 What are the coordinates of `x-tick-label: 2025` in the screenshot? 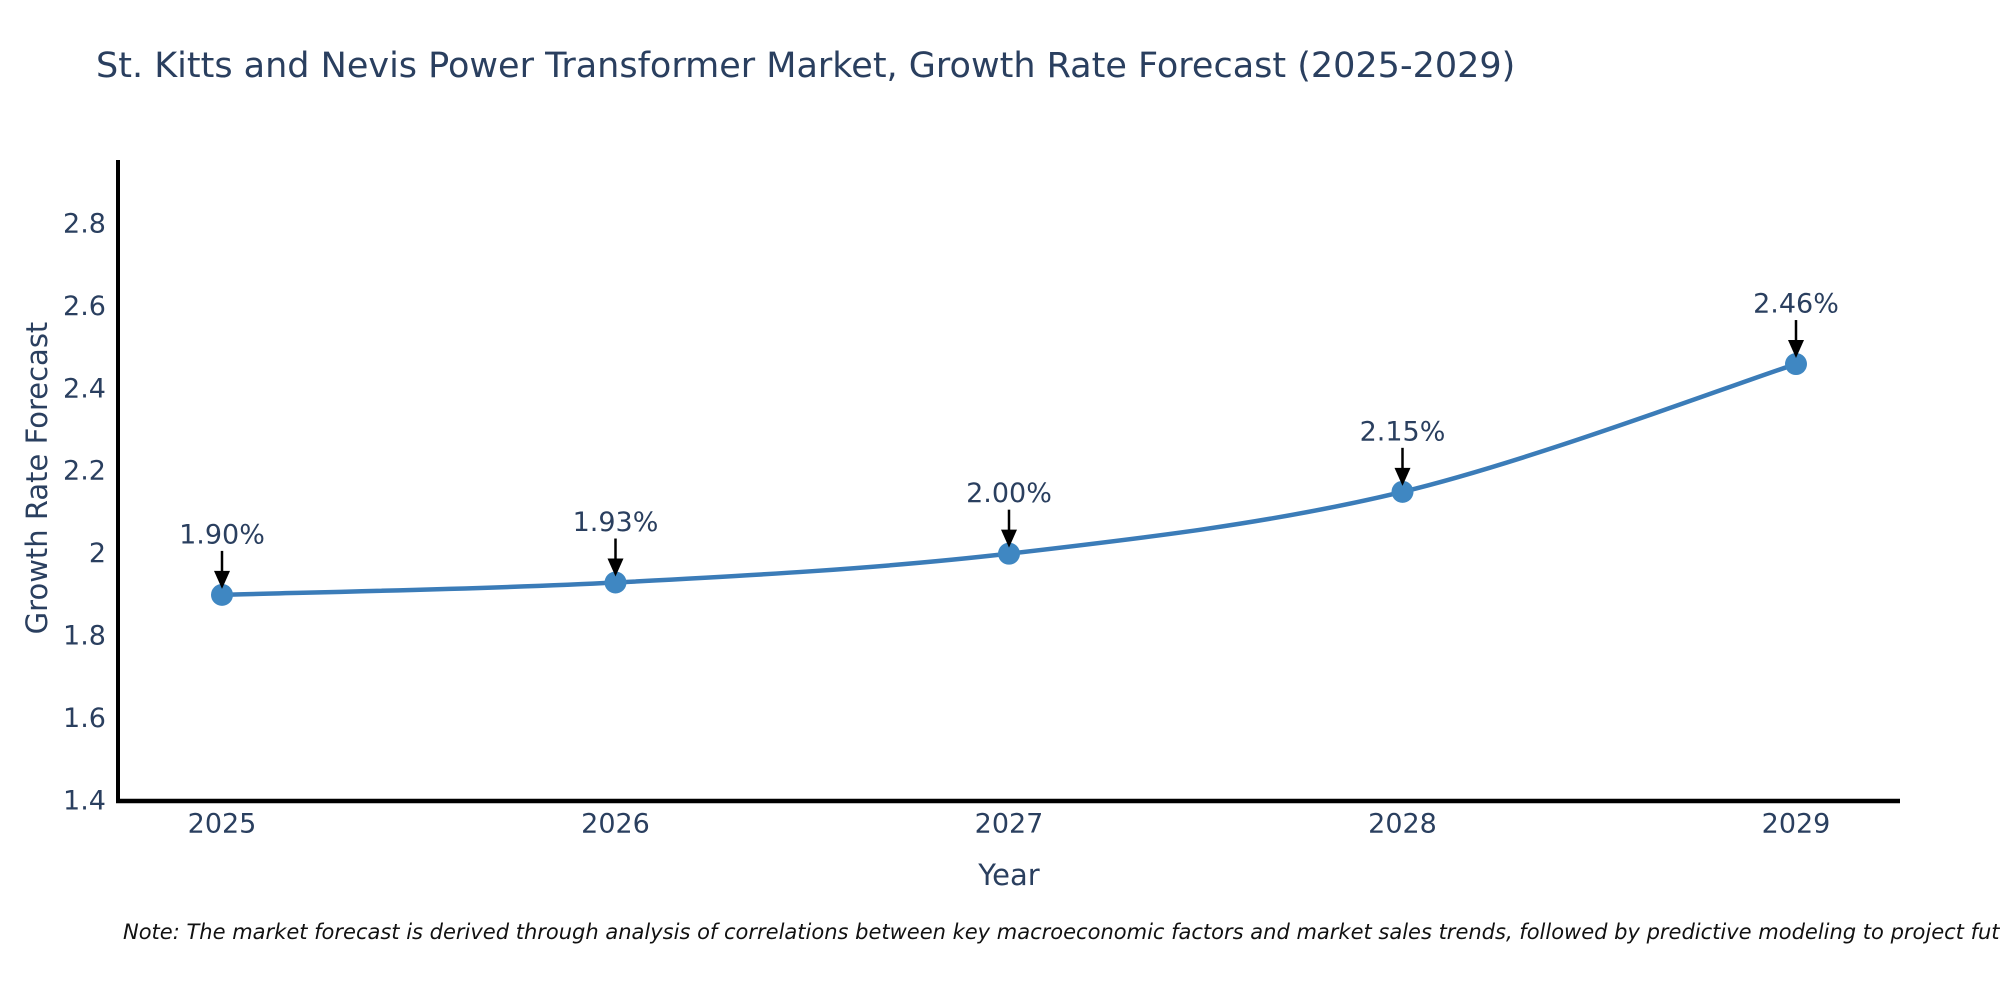 It's located at (222, 824).